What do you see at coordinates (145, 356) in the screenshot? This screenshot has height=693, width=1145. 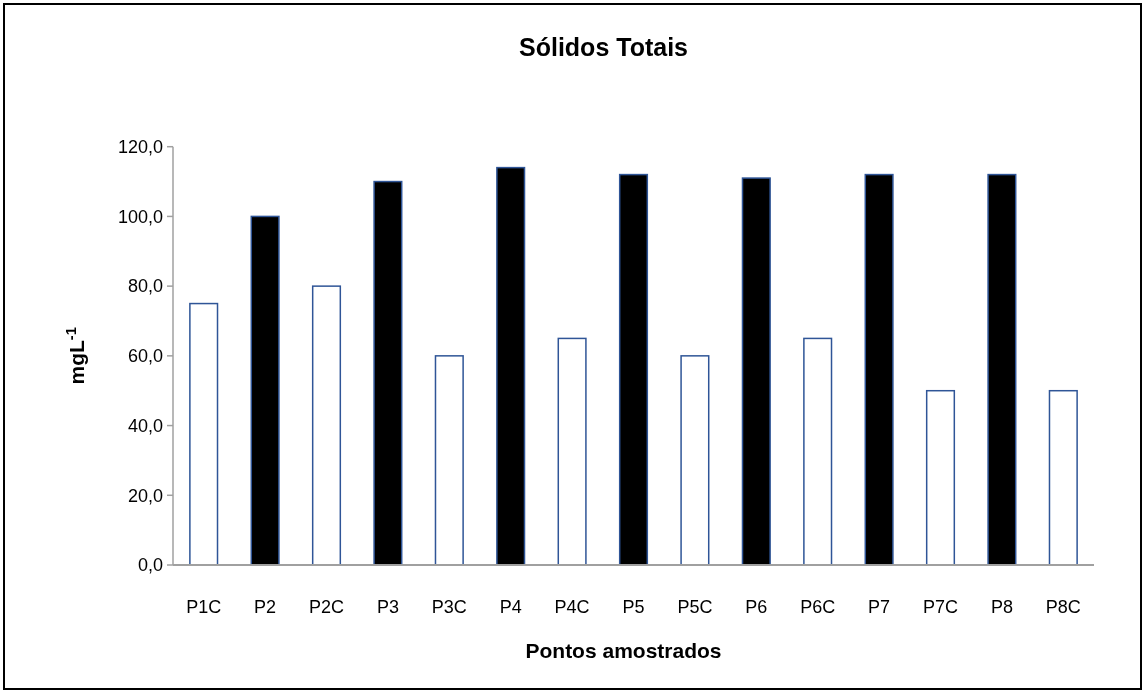 I see `y-tick-label: 60,0` at bounding box center [145, 356].